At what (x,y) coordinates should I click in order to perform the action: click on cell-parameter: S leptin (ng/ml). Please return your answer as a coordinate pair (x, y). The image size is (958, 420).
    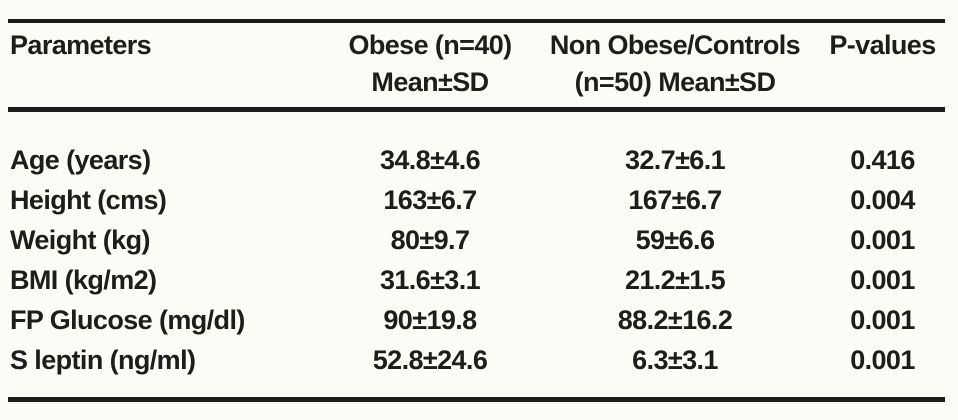
    Looking at the image, I should click on (103, 359).